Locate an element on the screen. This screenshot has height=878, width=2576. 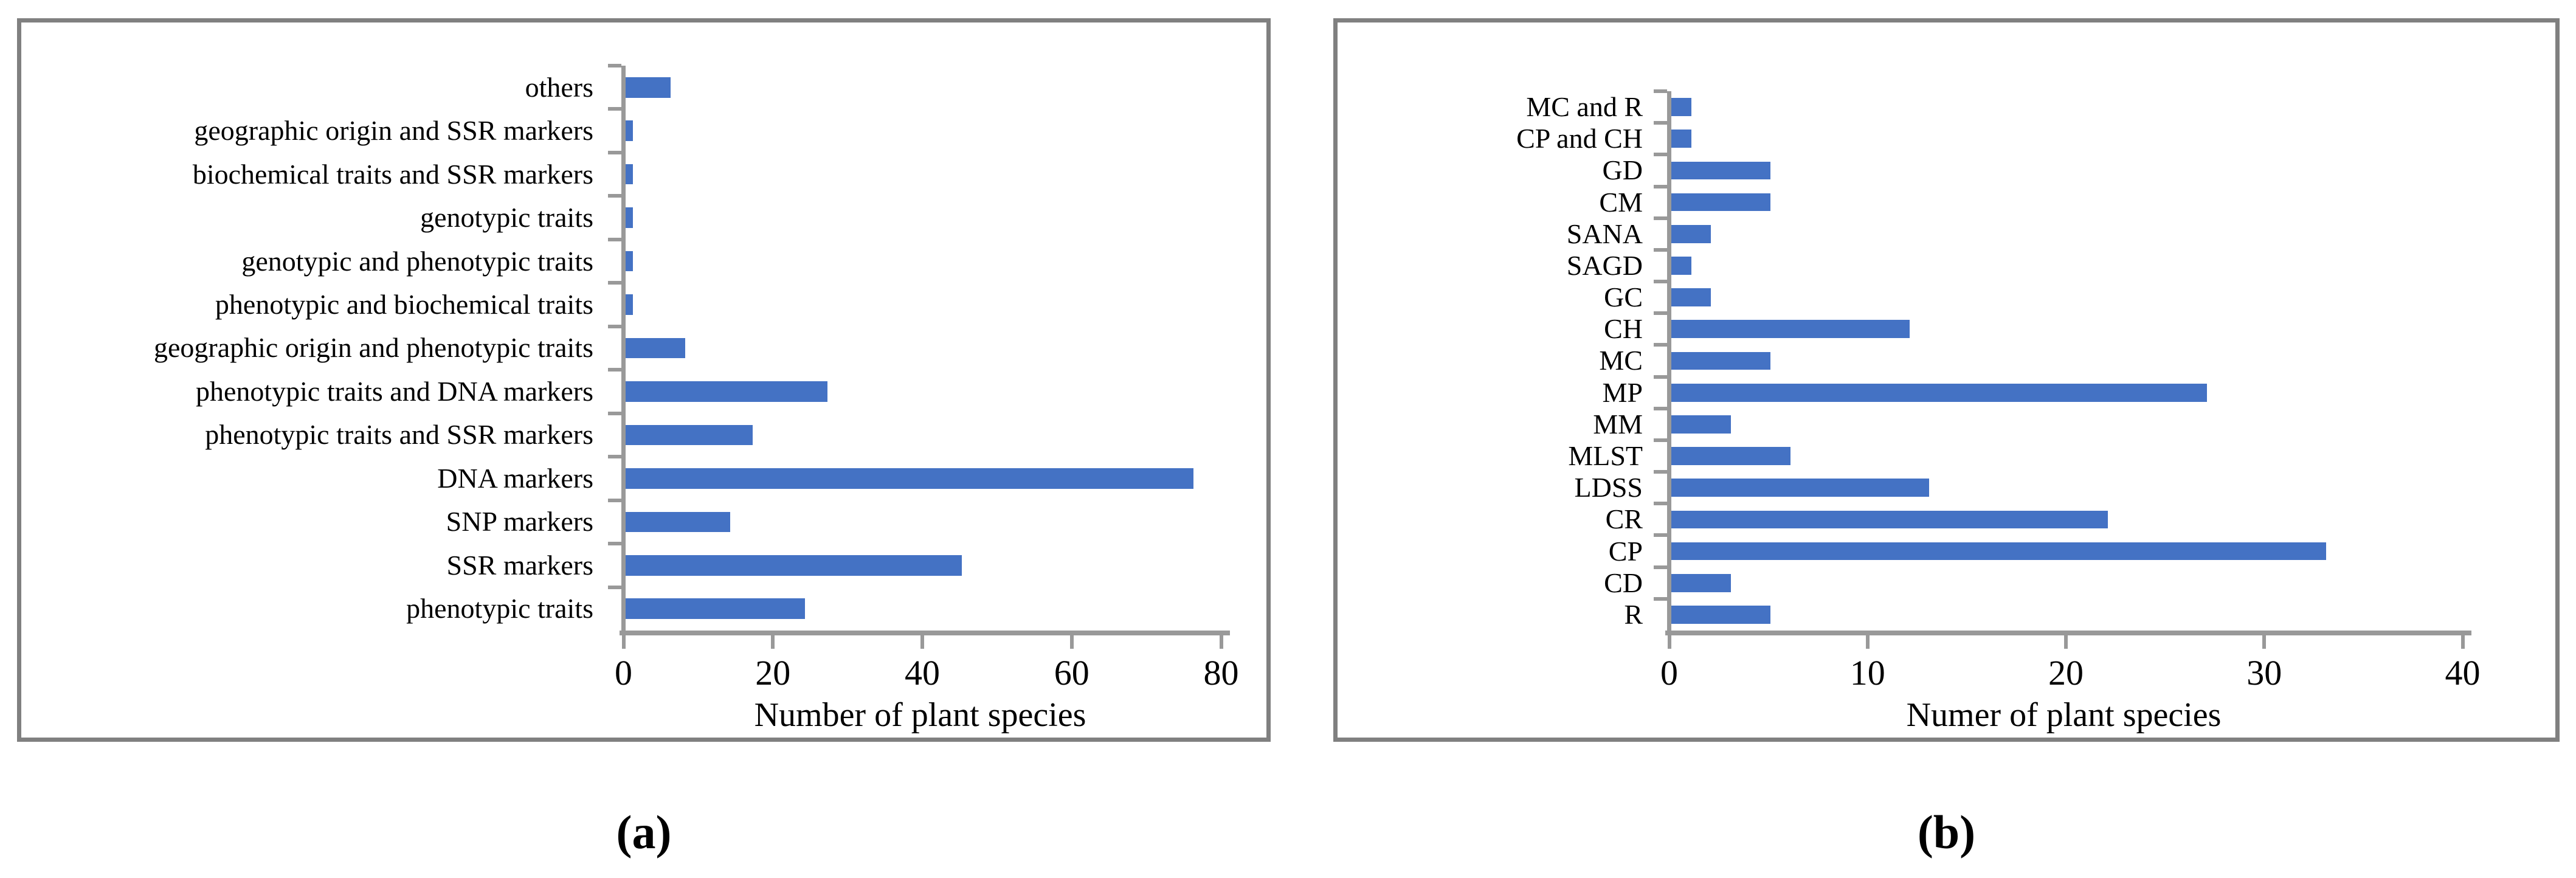
category-label: R is located at coordinates (1633, 614).